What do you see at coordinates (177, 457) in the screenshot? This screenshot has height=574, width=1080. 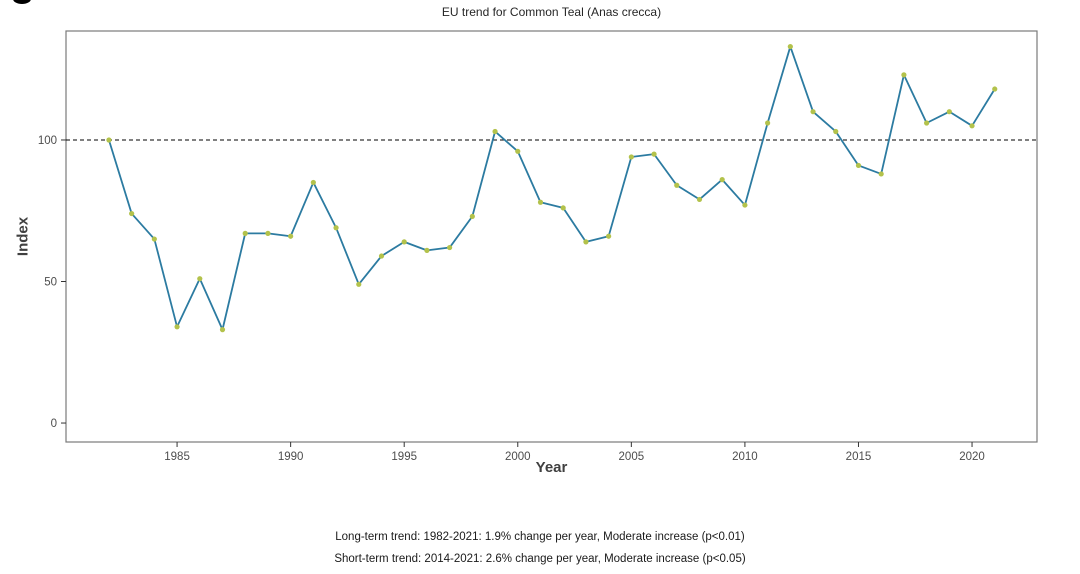 I see `x-axis-tick-label: 1985` at bounding box center [177, 457].